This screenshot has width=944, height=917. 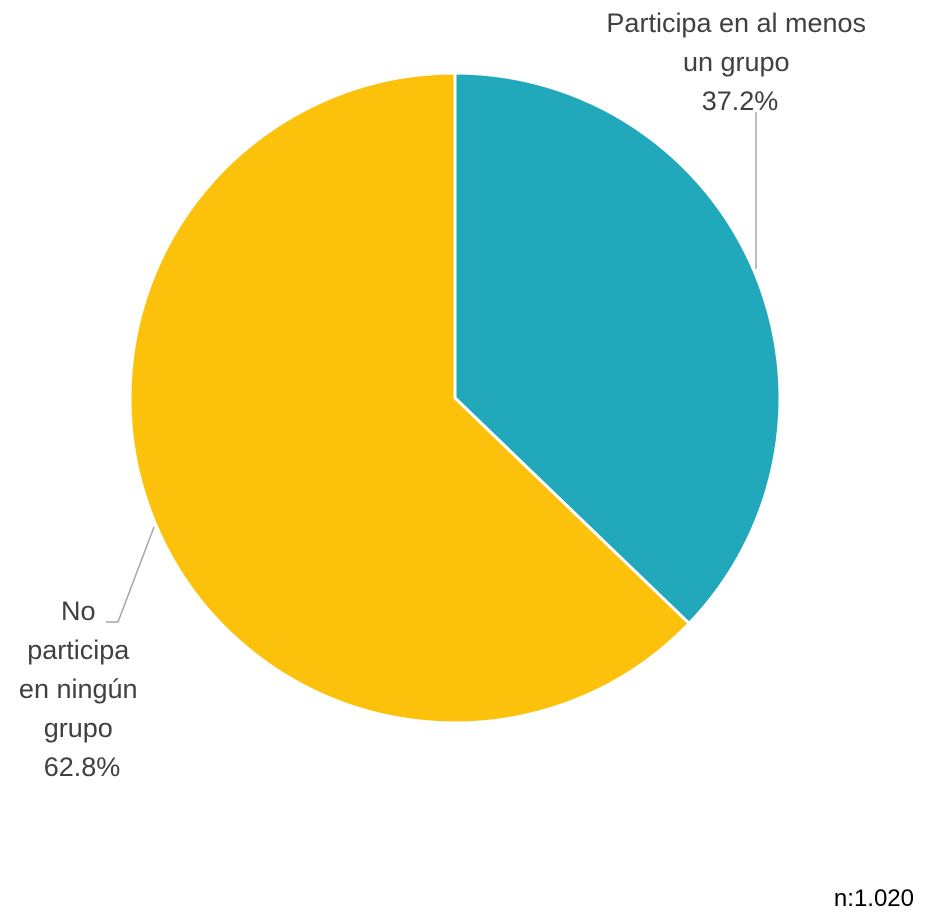 I want to click on slice-label-no-participa-line-2: participa, so click(x=78, y=650).